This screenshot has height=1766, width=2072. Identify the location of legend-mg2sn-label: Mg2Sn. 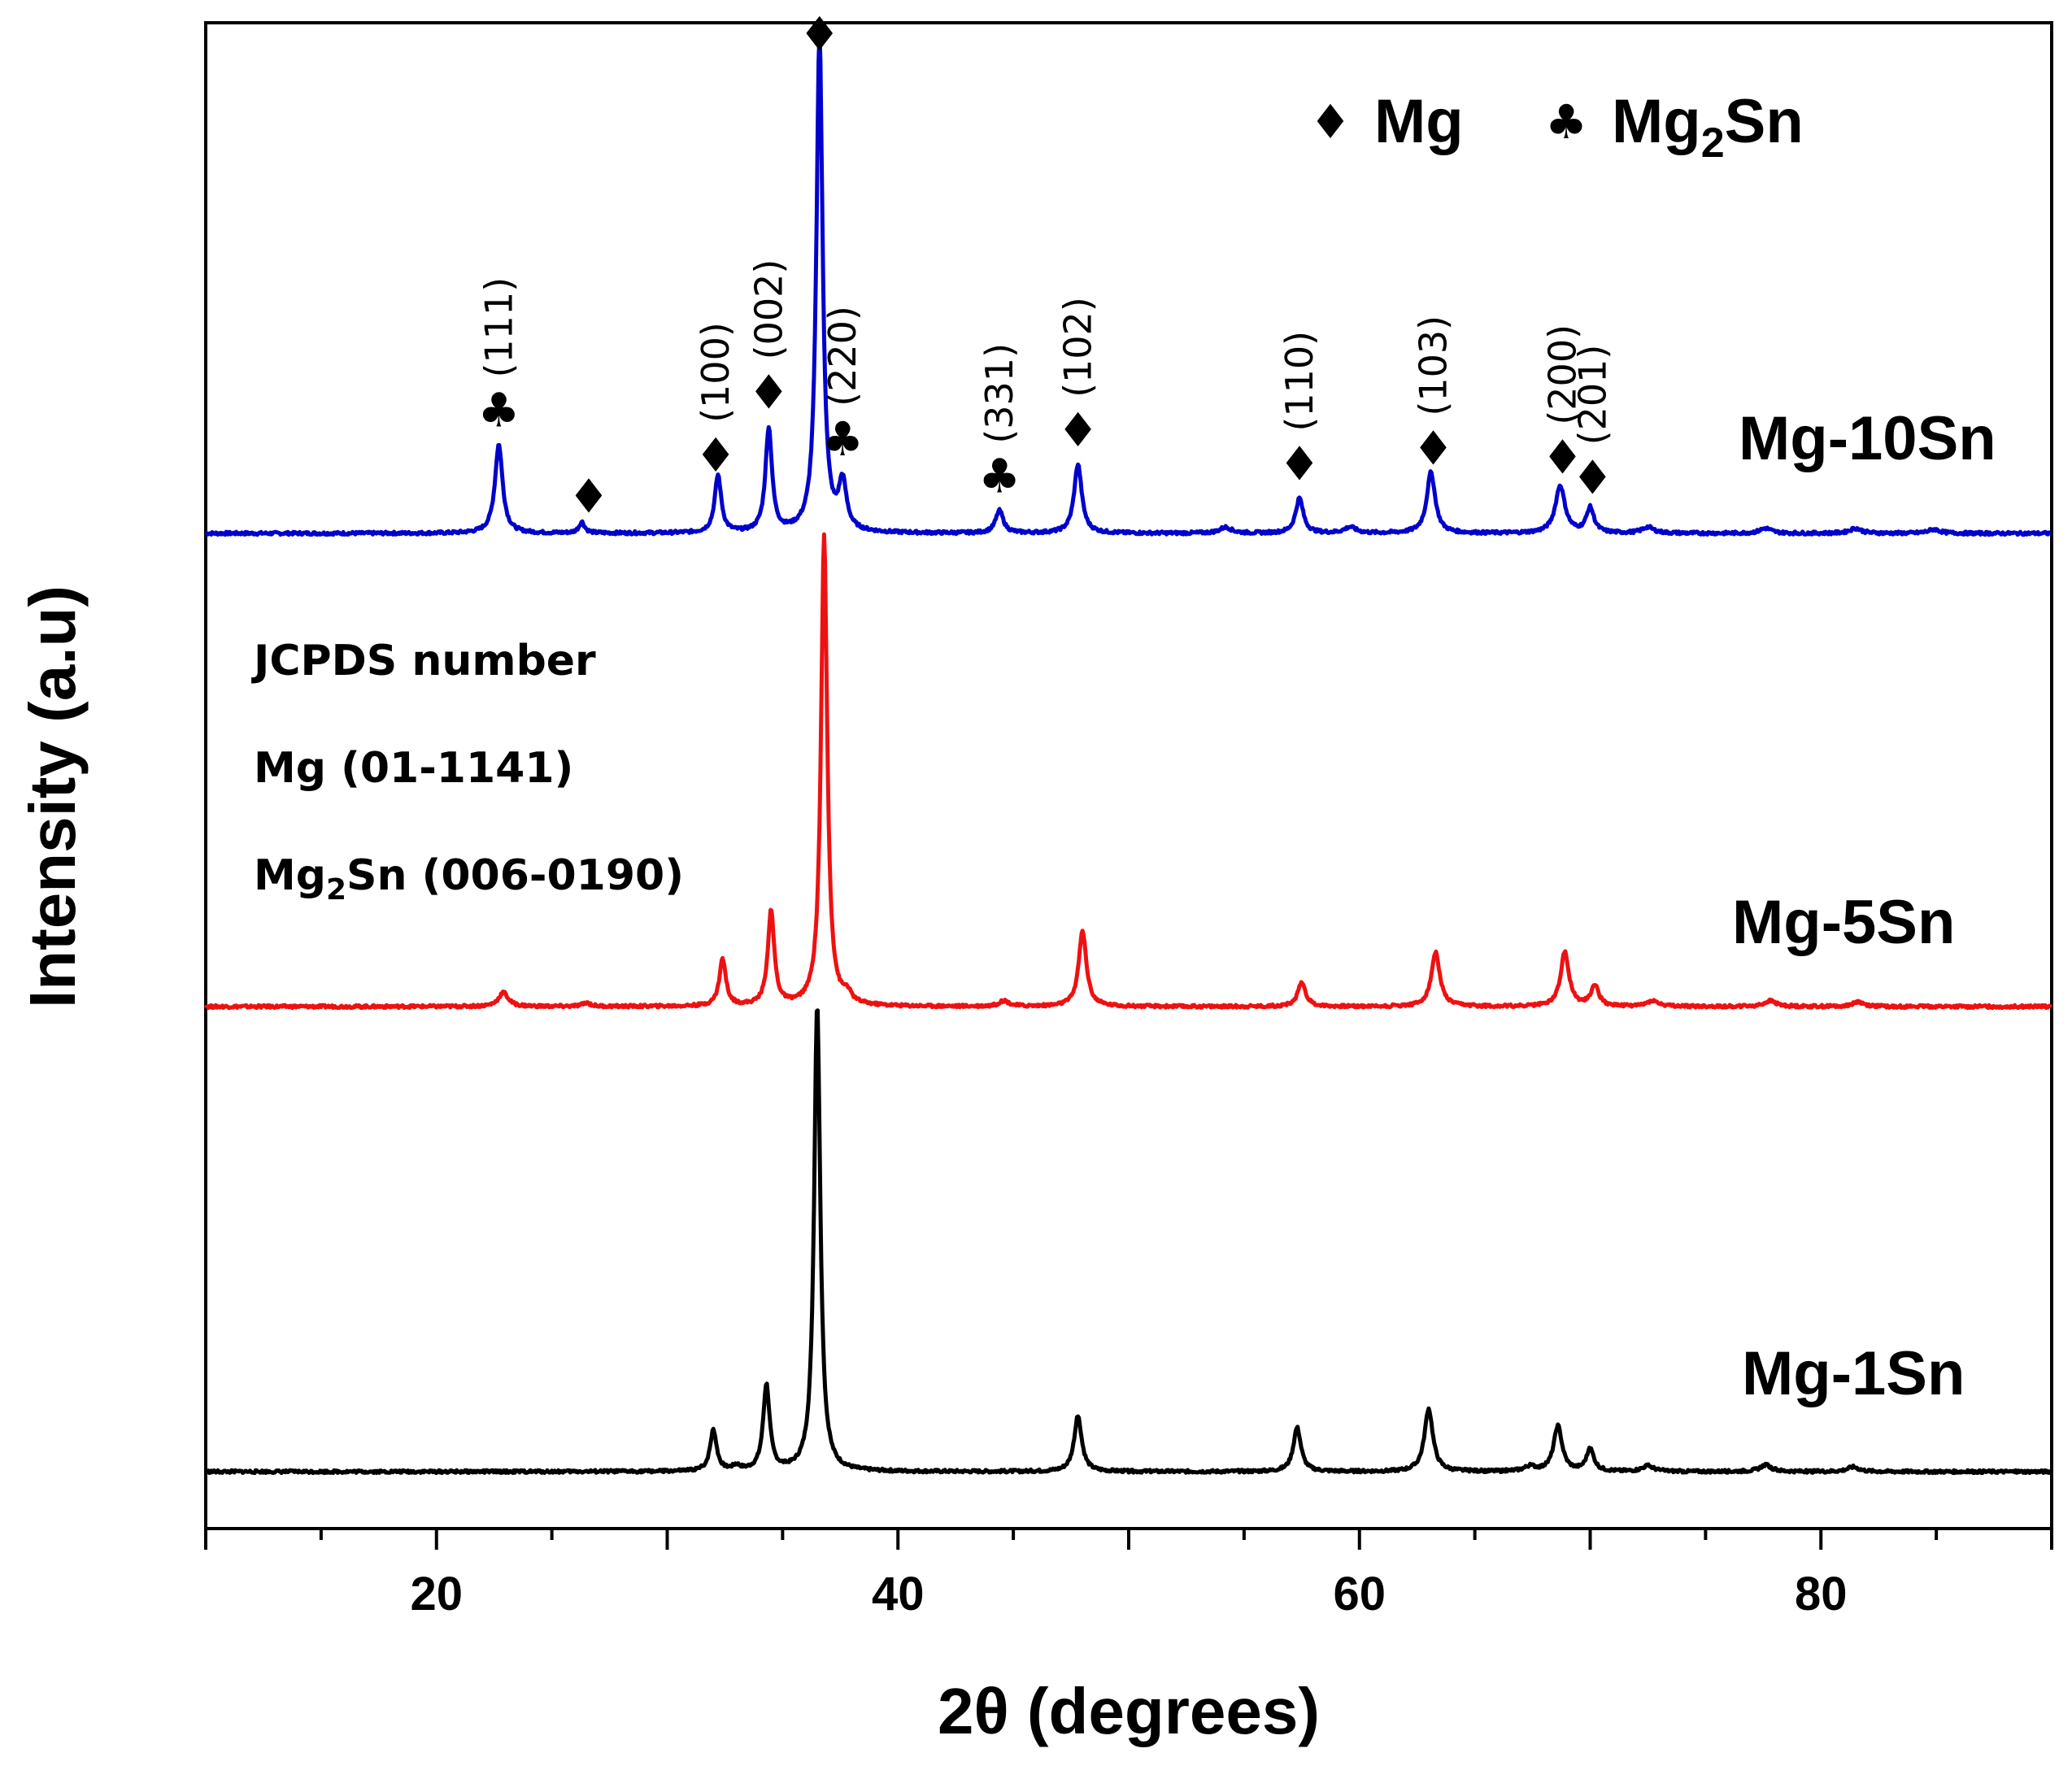
(1708, 127).